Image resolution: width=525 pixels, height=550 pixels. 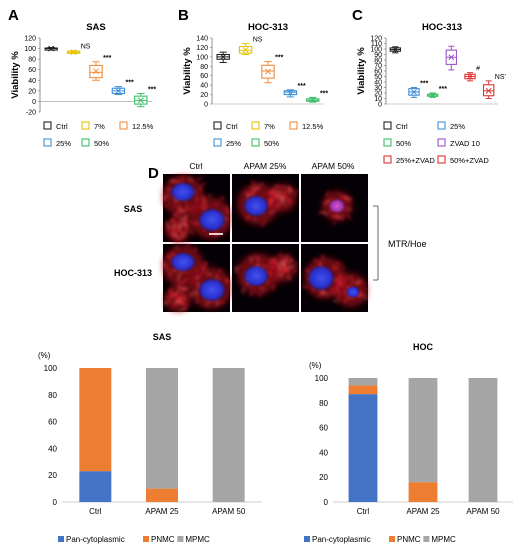 I want to click on micro-col-label-apam25: APAM 25%, so click(x=265, y=166).